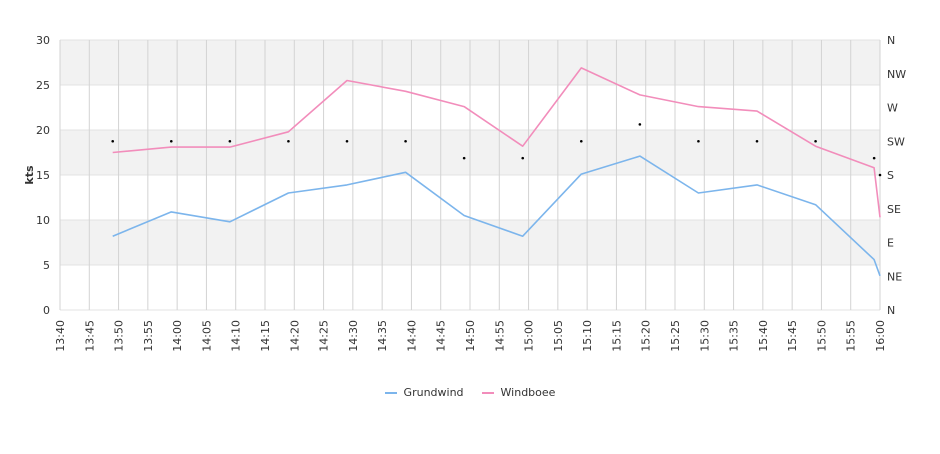 The height and width of the screenshot is (454, 940). Describe the element at coordinates (411, 336) in the screenshot. I see `x-tick-label: 14:40` at that location.